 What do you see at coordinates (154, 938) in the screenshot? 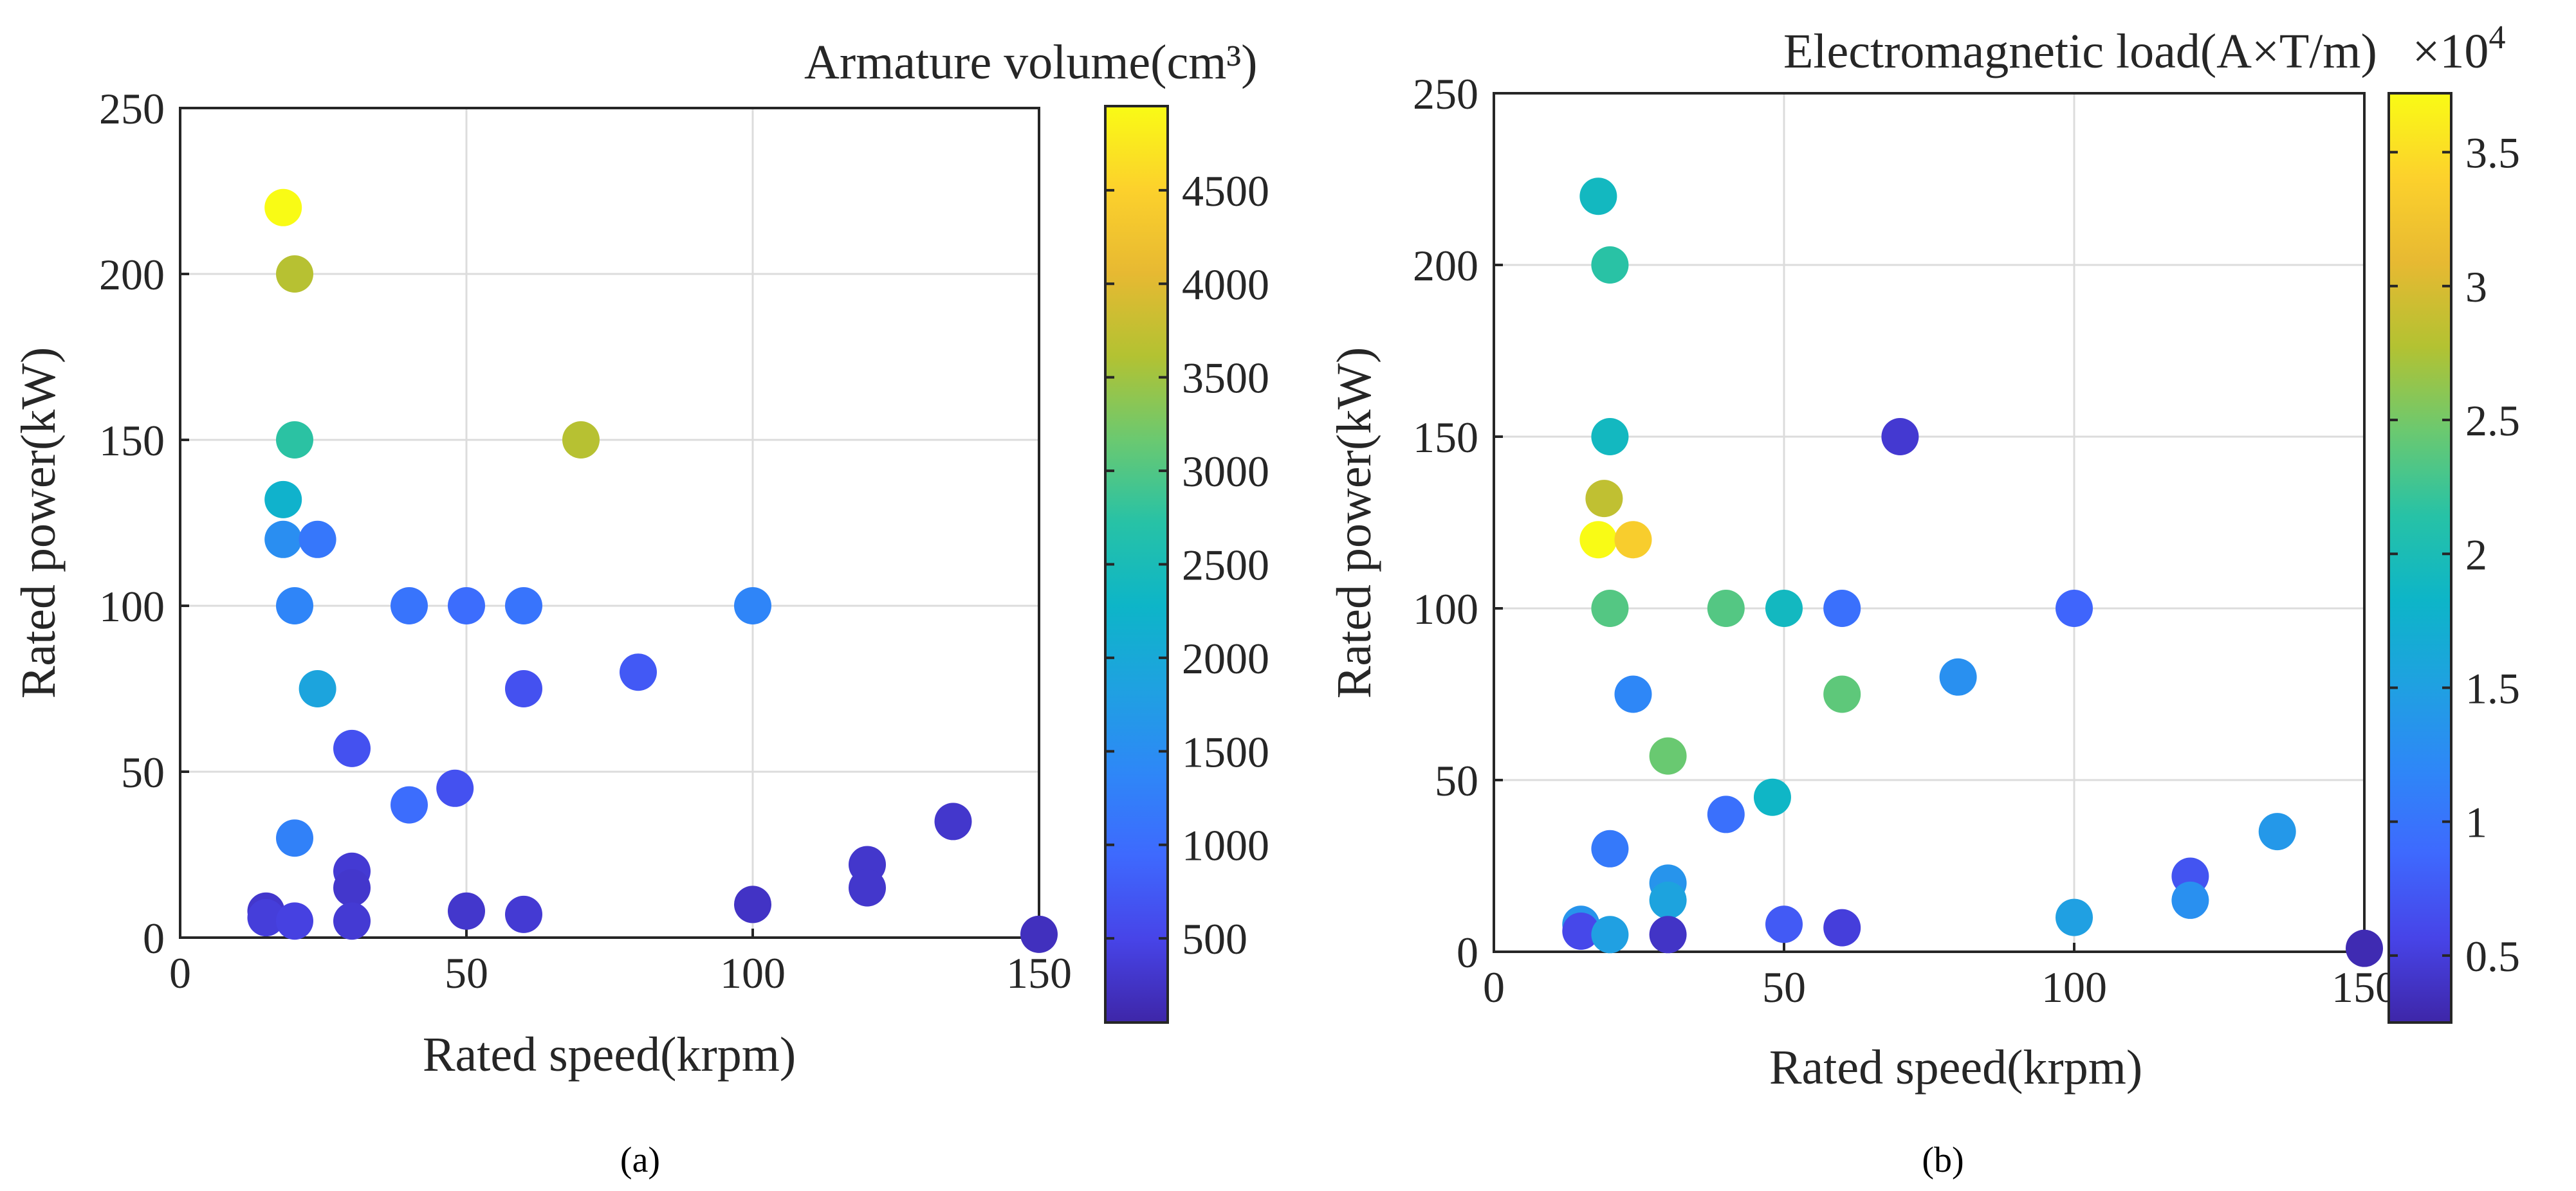
I see `y-tick-label: 0` at bounding box center [154, 938].